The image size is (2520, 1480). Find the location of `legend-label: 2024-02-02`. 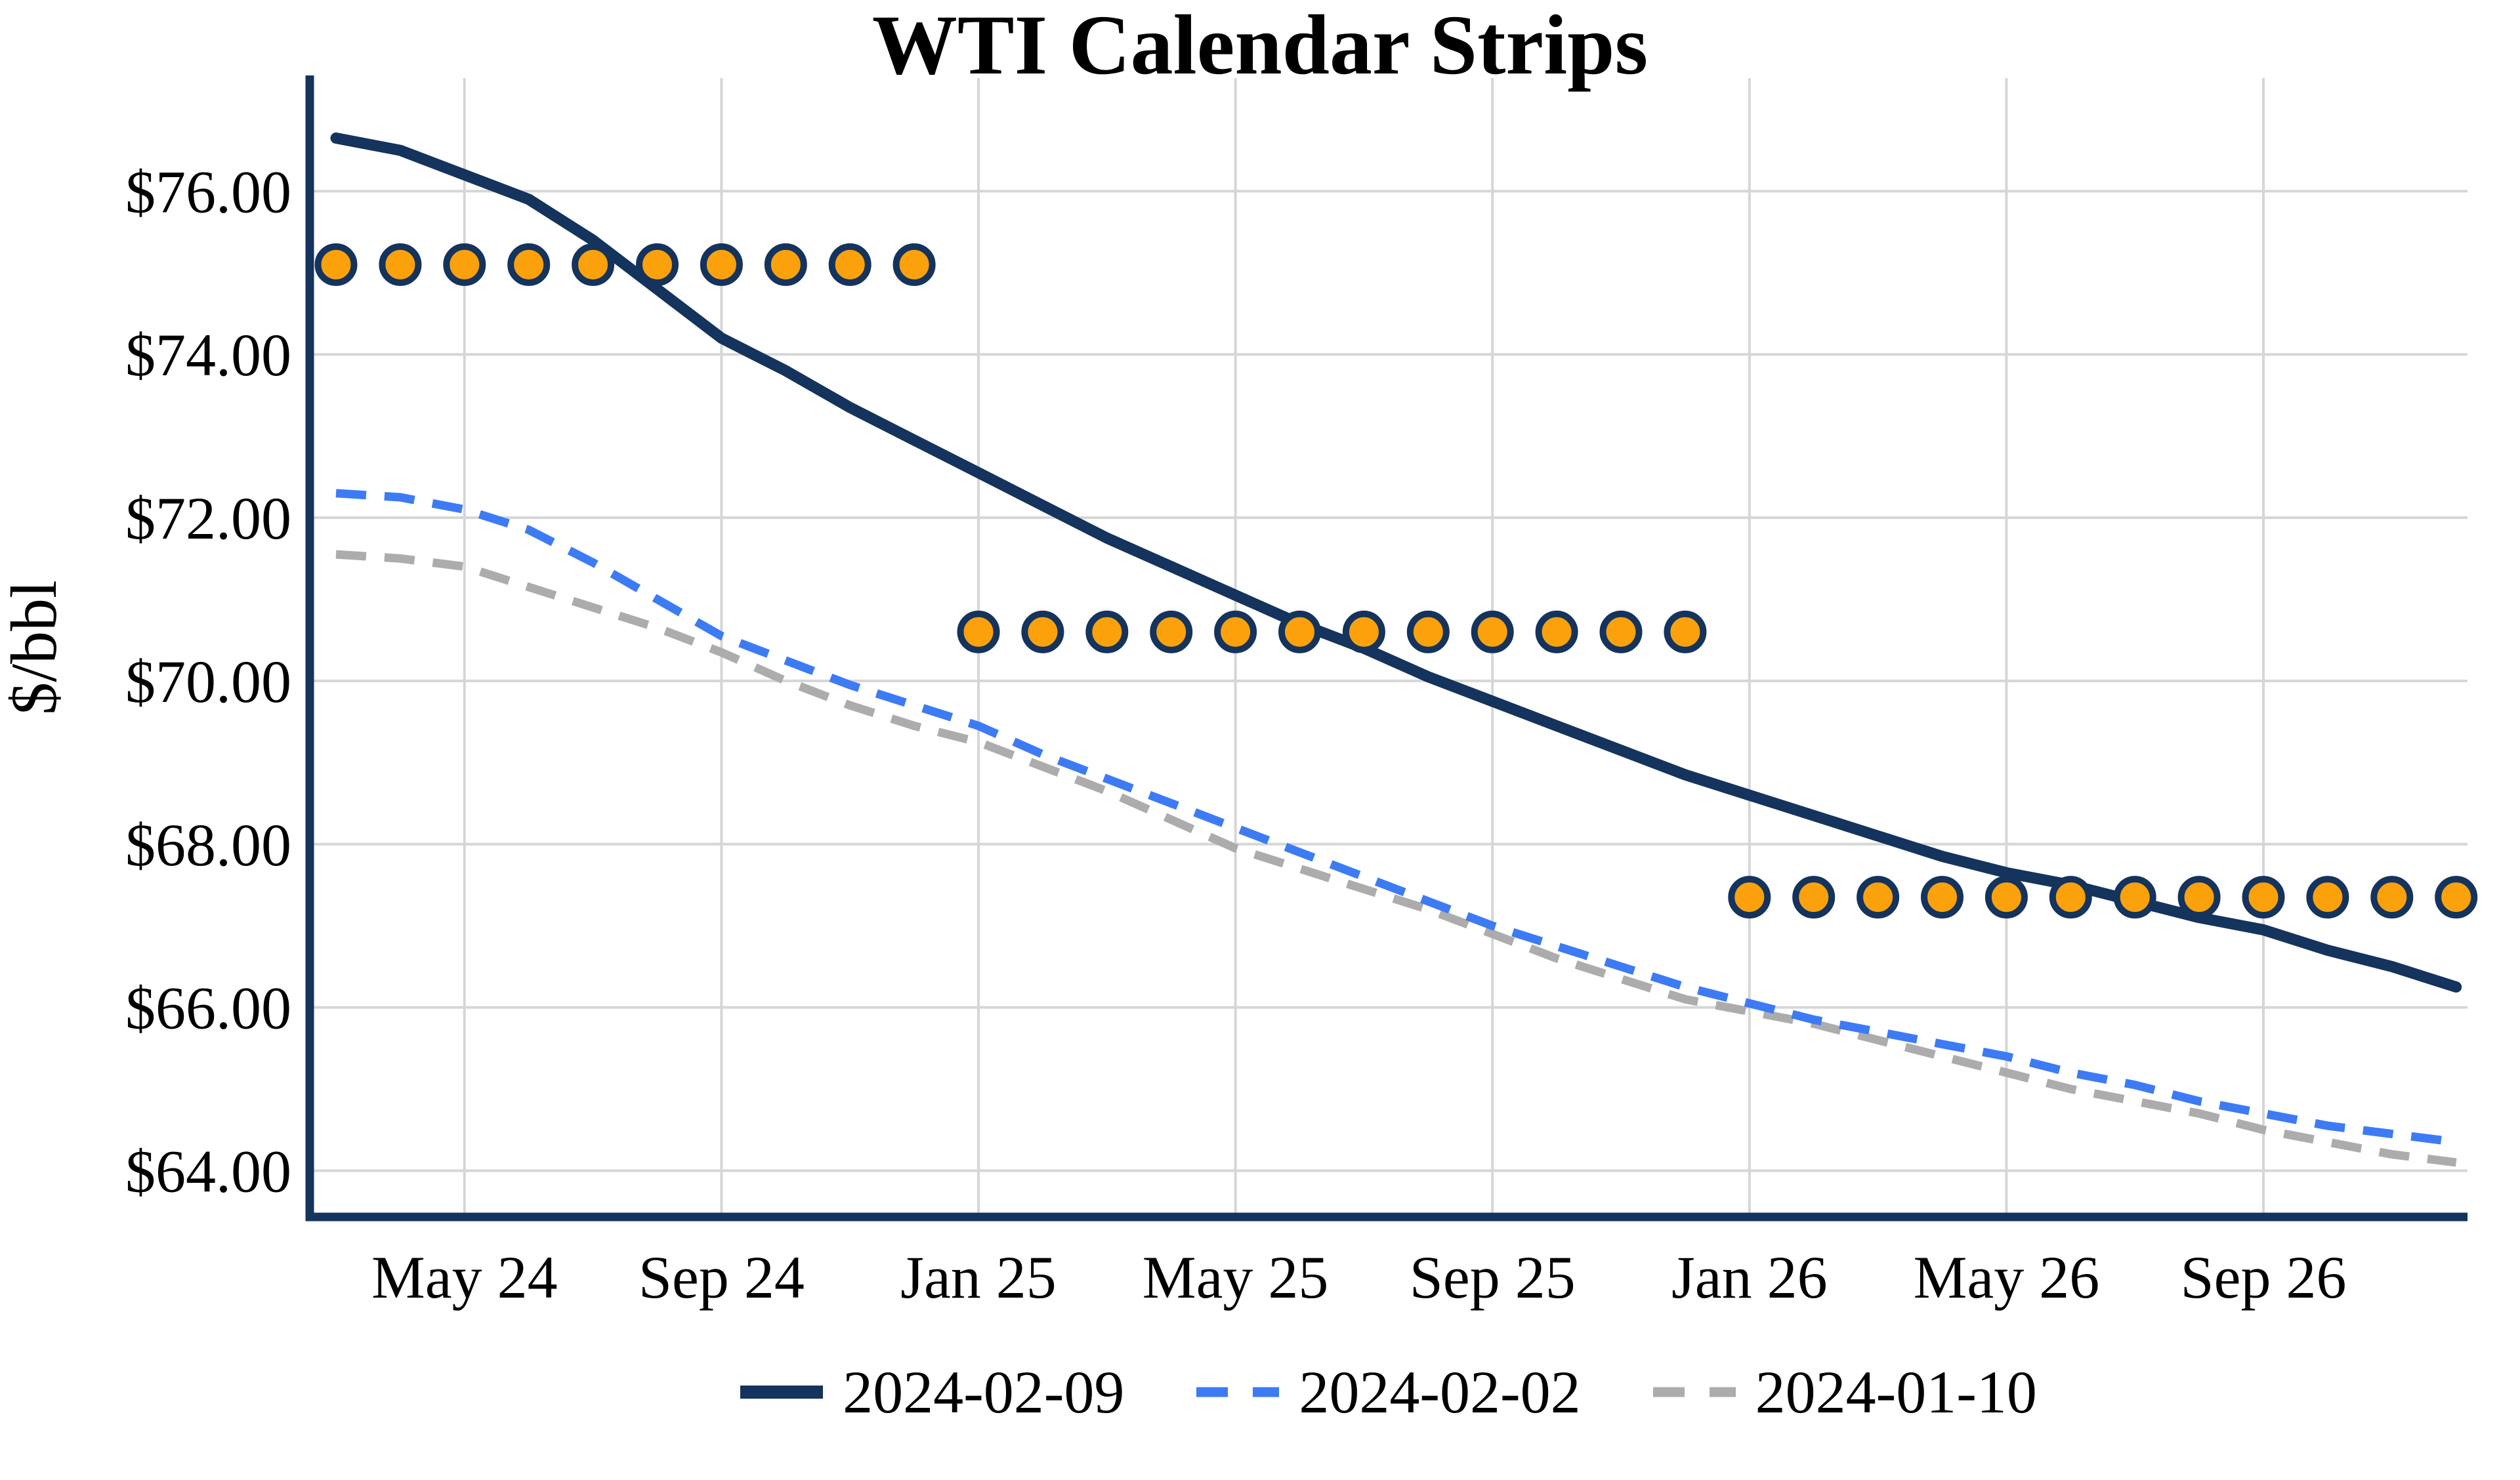

legend-label: 2024-02-02 is located at coordinates (1440, 1392).